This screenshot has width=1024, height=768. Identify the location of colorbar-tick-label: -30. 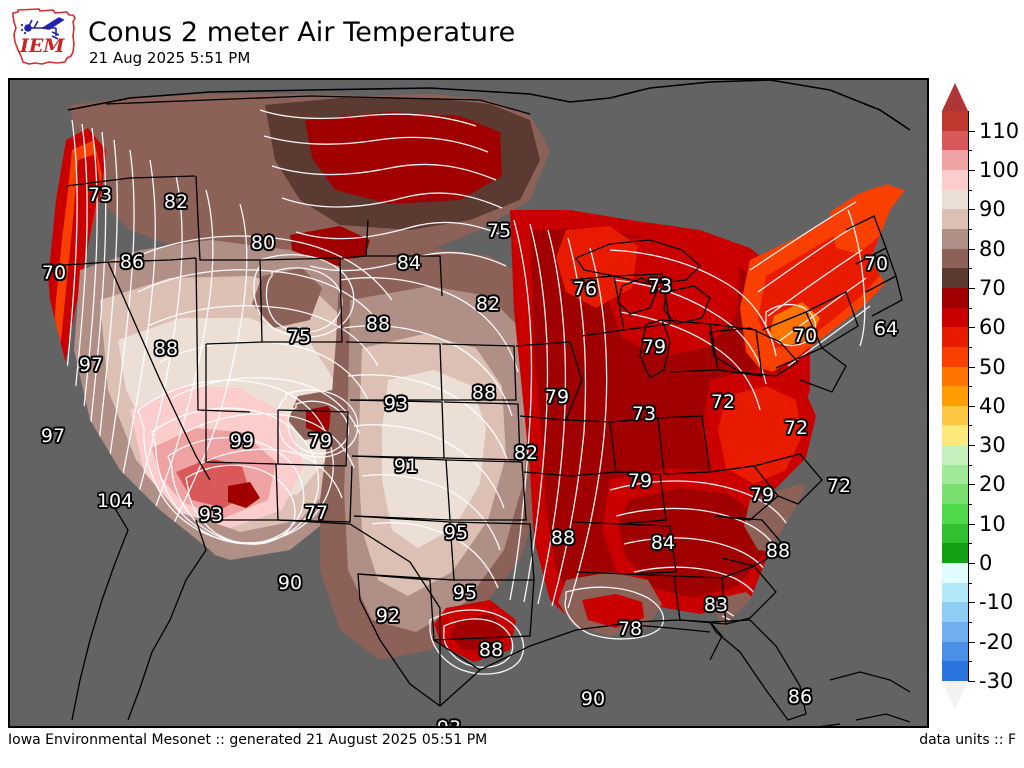
(996, 681).